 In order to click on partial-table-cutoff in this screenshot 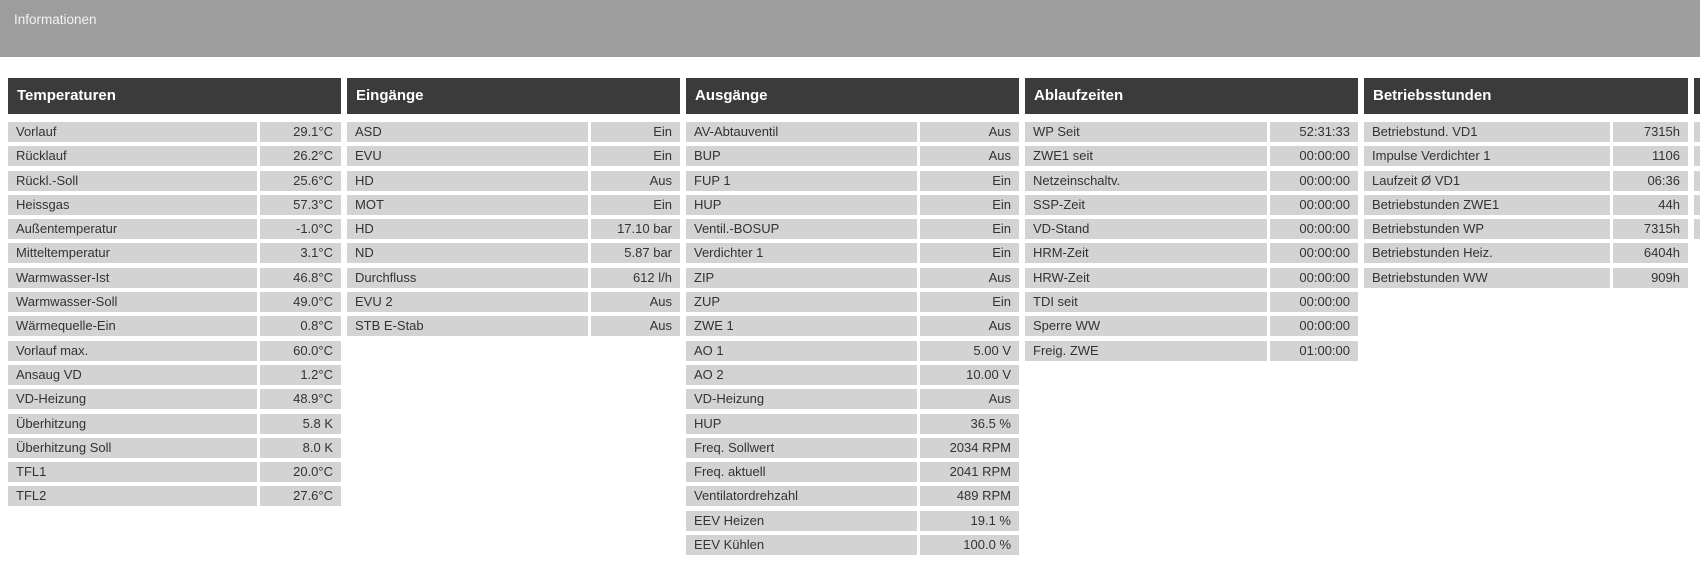, I will do `click(1697, 160)`.